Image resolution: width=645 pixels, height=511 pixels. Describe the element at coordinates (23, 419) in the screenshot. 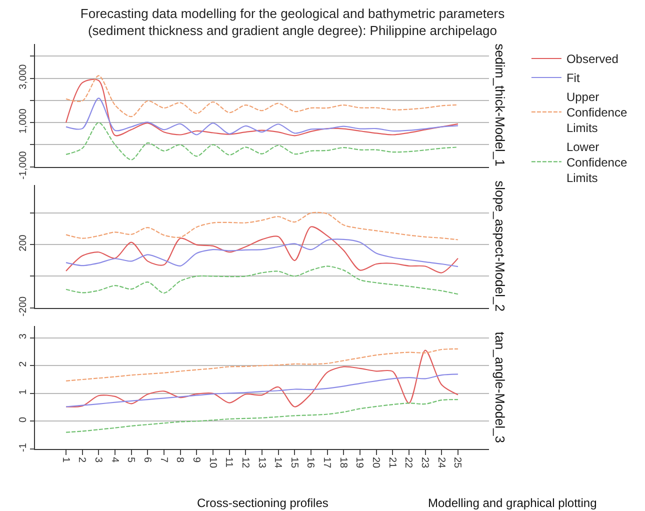

I see `y-tick-label: 0` at that location.